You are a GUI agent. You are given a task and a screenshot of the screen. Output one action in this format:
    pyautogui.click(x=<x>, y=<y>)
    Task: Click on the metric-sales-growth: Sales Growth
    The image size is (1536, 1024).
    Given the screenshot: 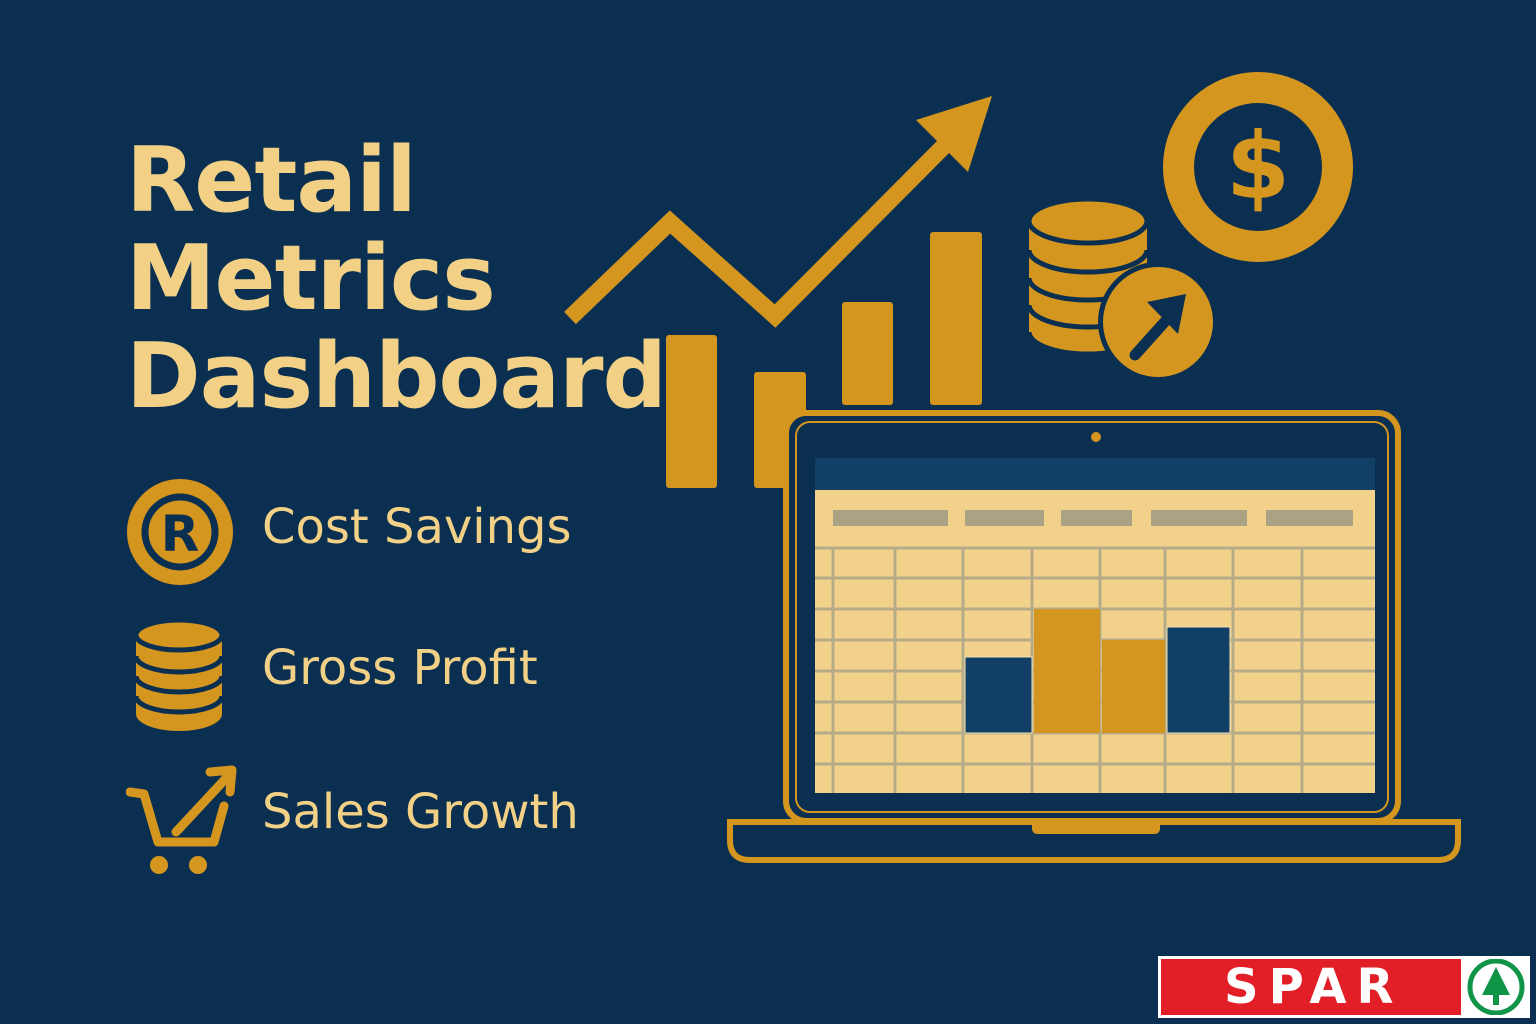 What is the action you would take?
    pyautogui.click(x=366, y=818)
    